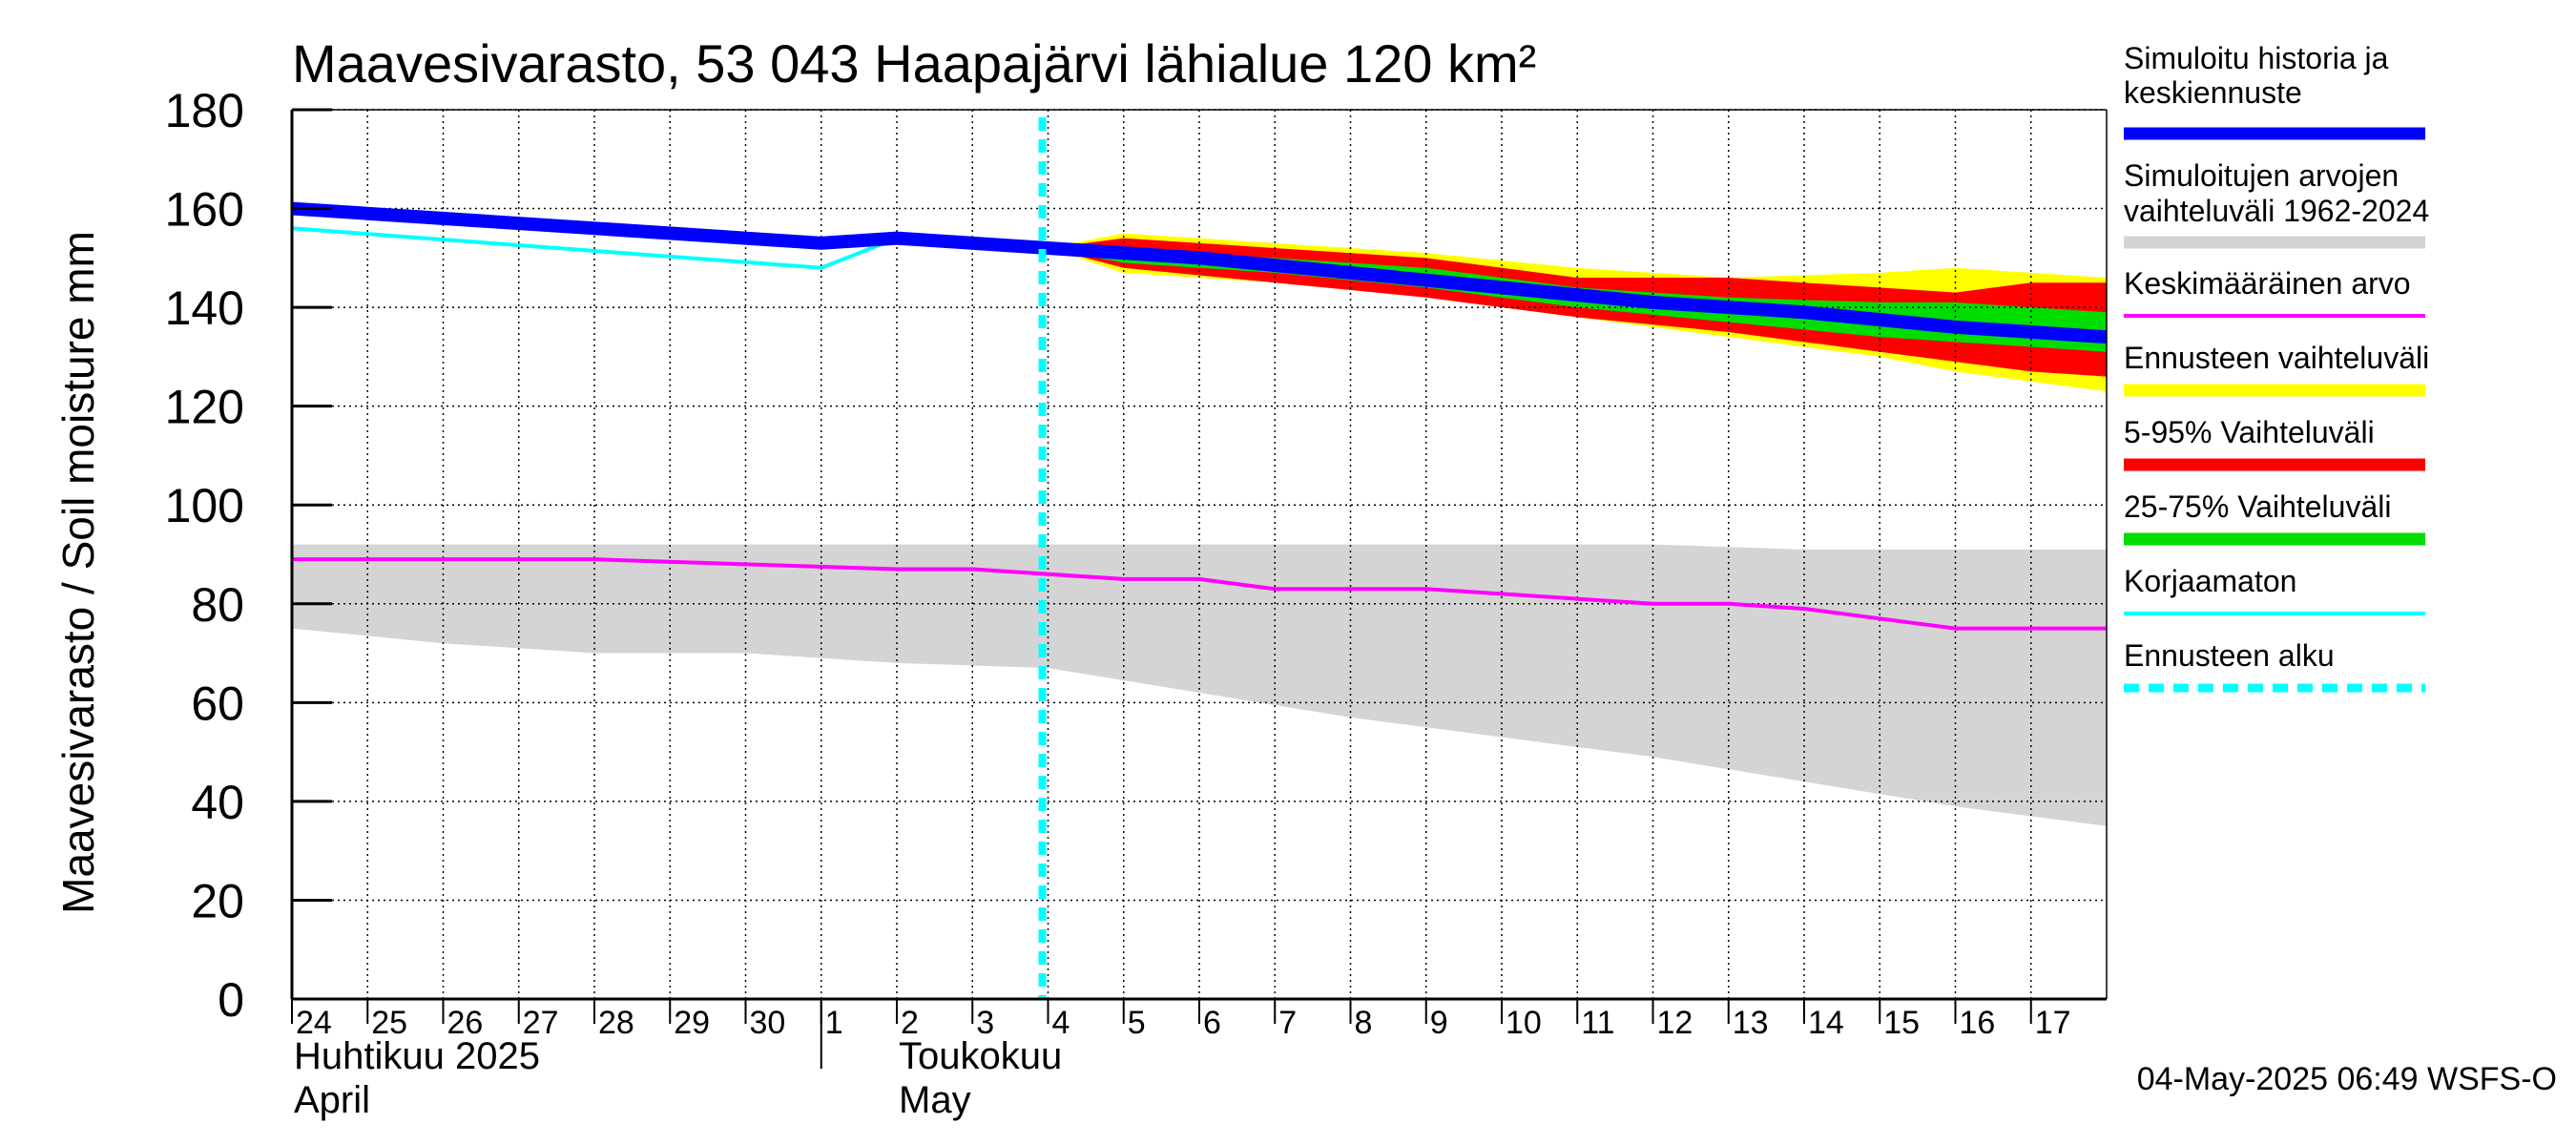 This screenshot has width=2576, height=1145. What do you see at coordinates (2267, 283) in the screenshot?
I see `legend-label: Keskimääräinen arvo` at bounding box center [2267, 283].